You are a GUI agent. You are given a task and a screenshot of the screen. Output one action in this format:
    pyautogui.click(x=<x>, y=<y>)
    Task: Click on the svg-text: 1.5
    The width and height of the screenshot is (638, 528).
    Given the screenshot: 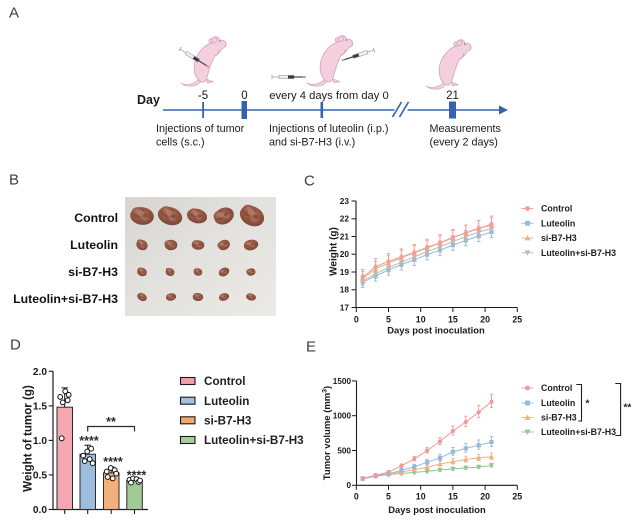 What is the action you would take?
    pyautogui.click(x=40, y=407)
    